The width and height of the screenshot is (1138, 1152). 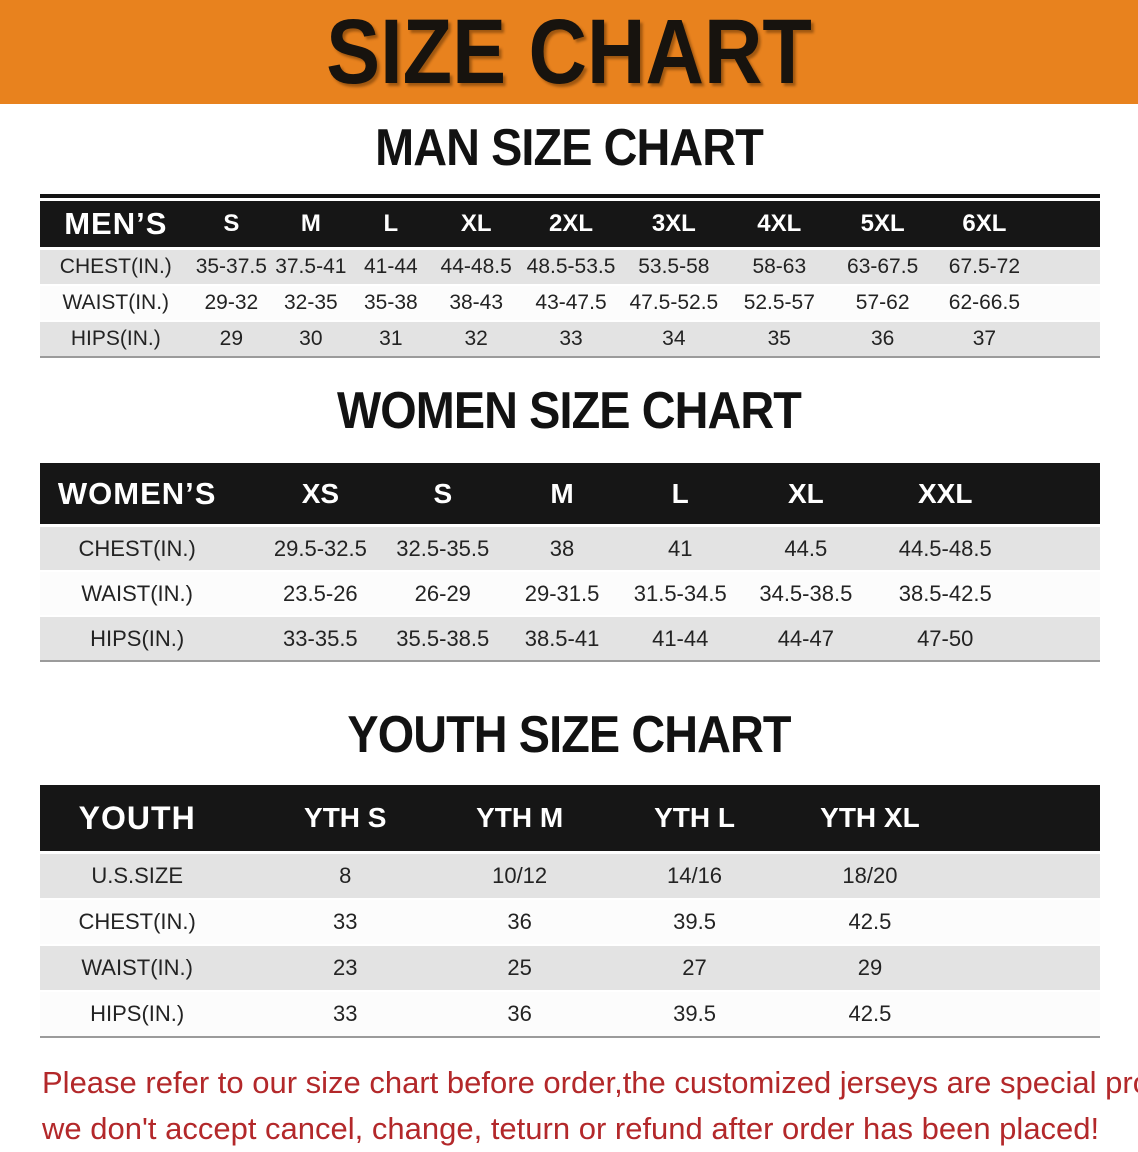 What do you see at coordinates (570, 196) in the screenshot?
I see `men-table-top-border` at bounding box center [570, 196].